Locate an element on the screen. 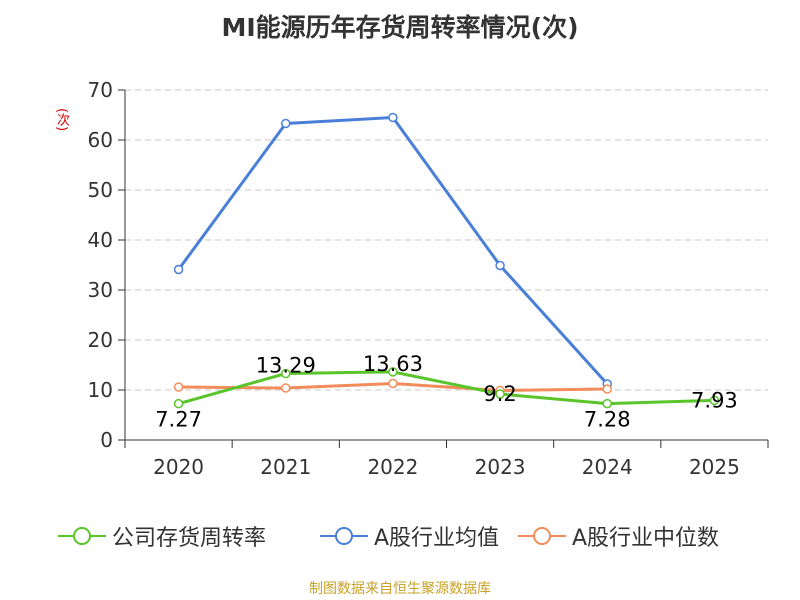 Image resolution: width=800 pixels, height=600 pixels. data-source-note: 制图数据来自恒生聚源数据库 is located at coordinates (400, 589).